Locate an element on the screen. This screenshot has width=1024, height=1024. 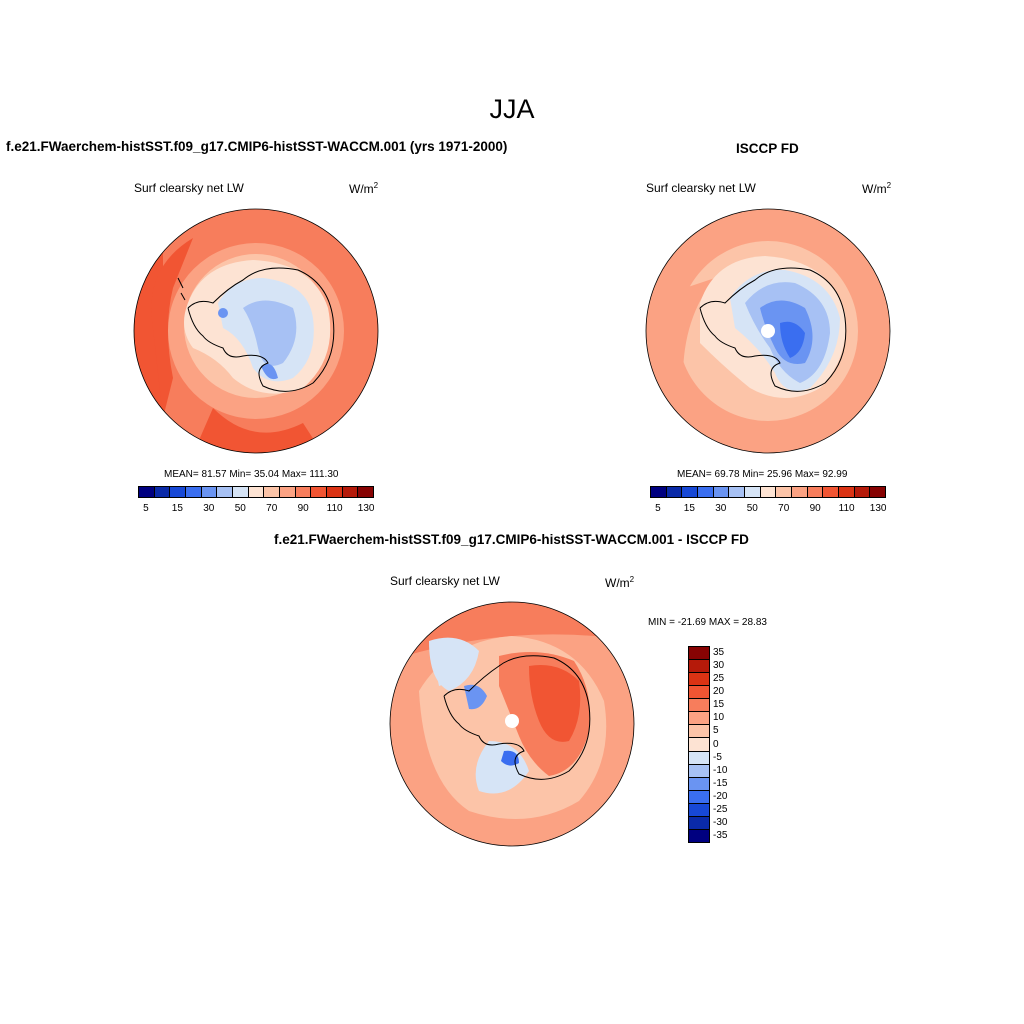
panel2-colorbar is located at coordinates (768, 492).